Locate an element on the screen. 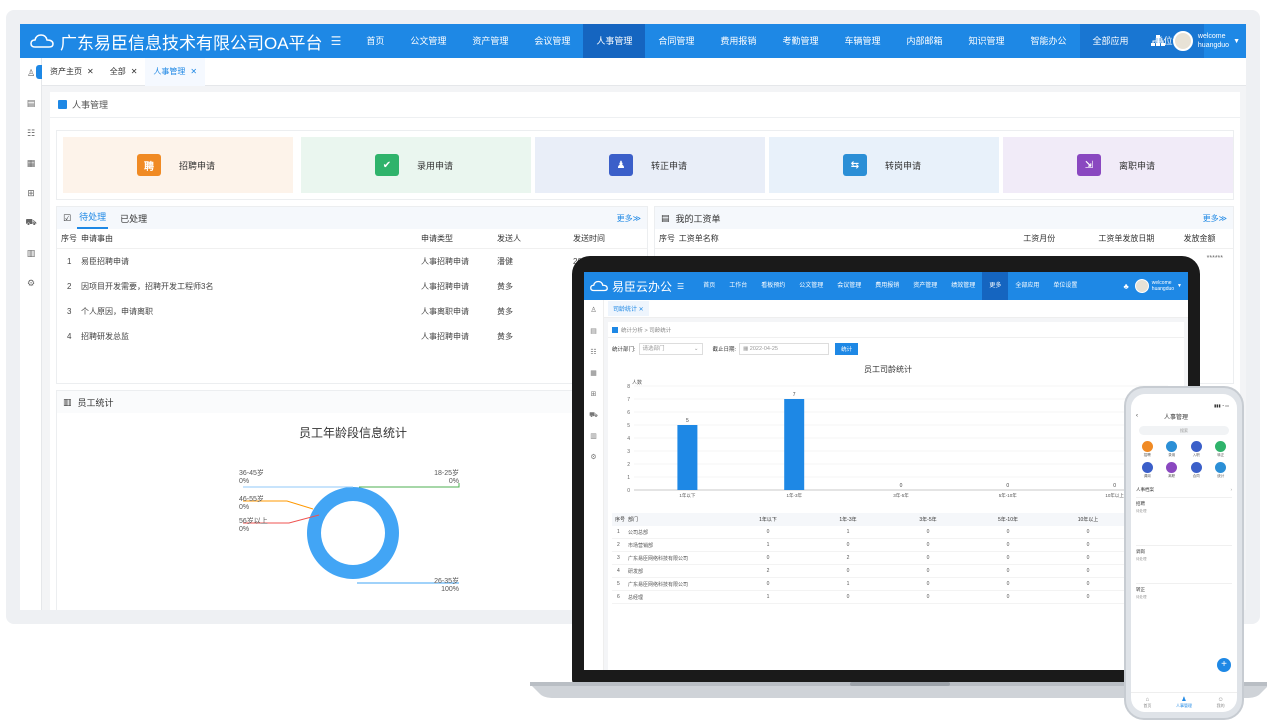 The image size is (1267, 728). date-input: ▦ 2022-04-25 is located at coordinates (784, 349).